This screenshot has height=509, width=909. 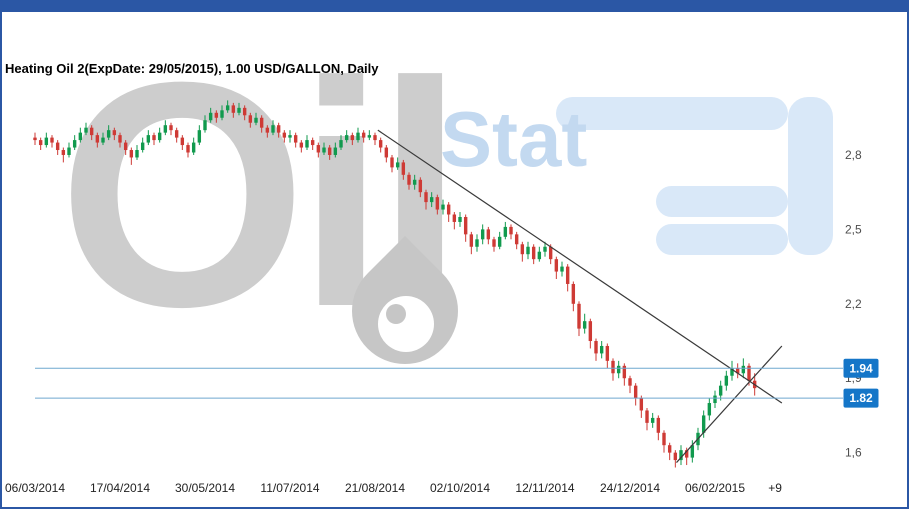 What do you see at coordinates (454, 508) in the screenshot?
I see `window-border-bottom` at bounding box center [454, 508].